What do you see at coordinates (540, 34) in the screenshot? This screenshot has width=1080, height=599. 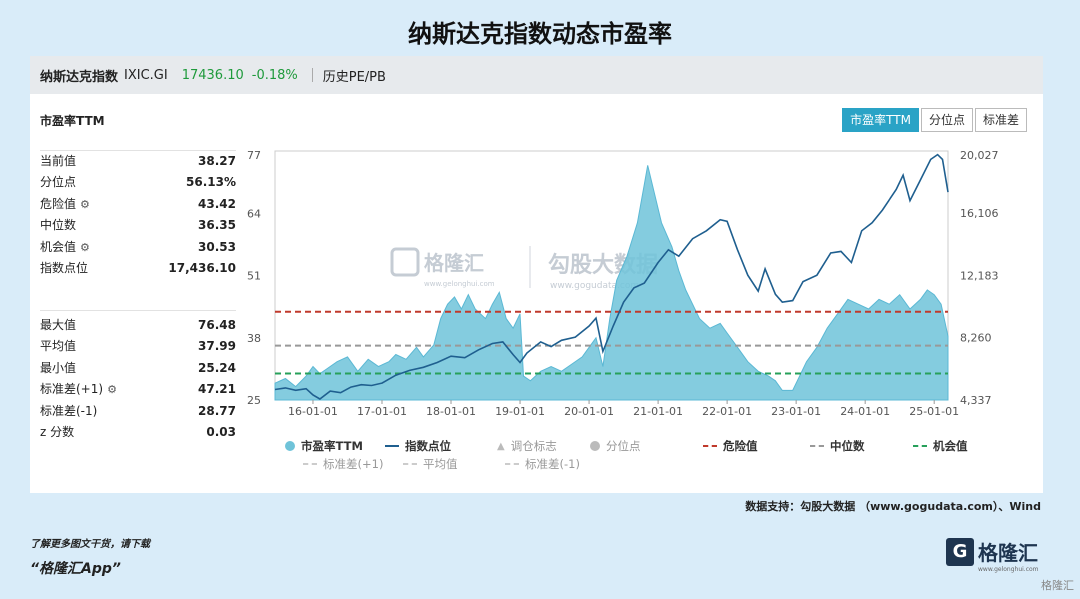 I see `page-title: 纳斯达克指数动态市盈率` at bounding box center [540, 34].